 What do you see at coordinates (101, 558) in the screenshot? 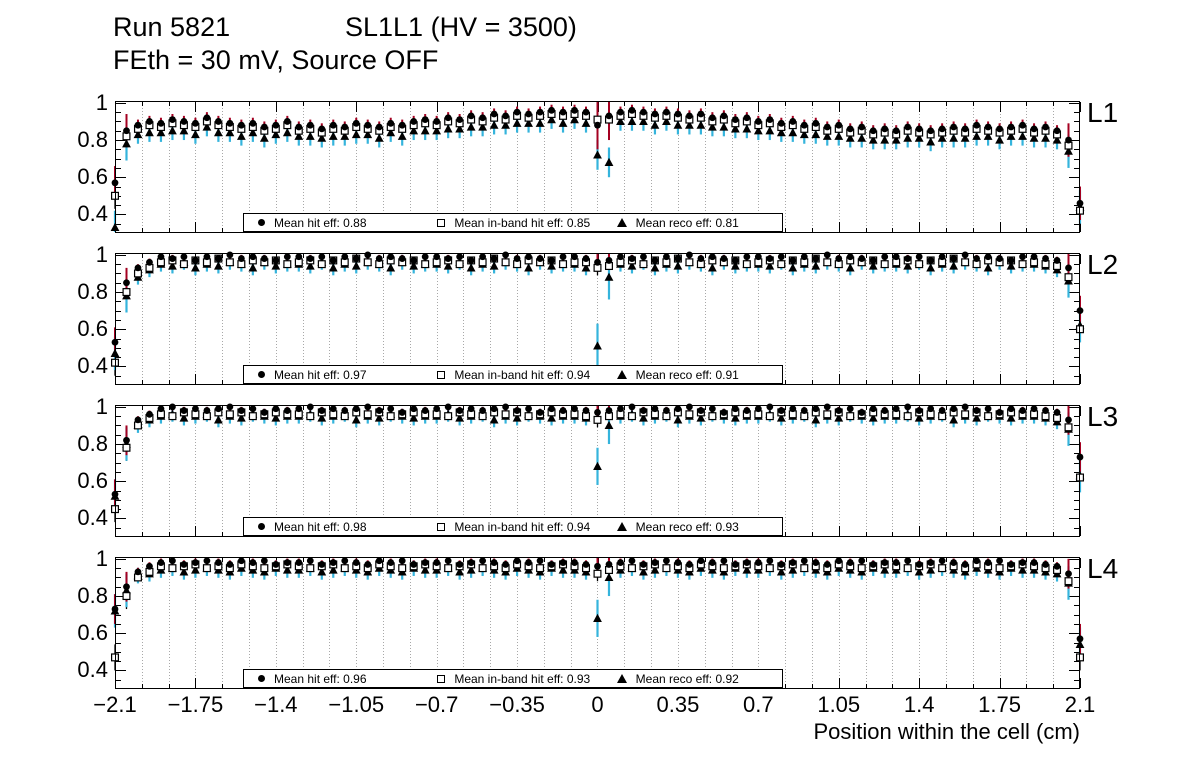
I see `y-tick-label: 1` at bounding box center [101, 558].